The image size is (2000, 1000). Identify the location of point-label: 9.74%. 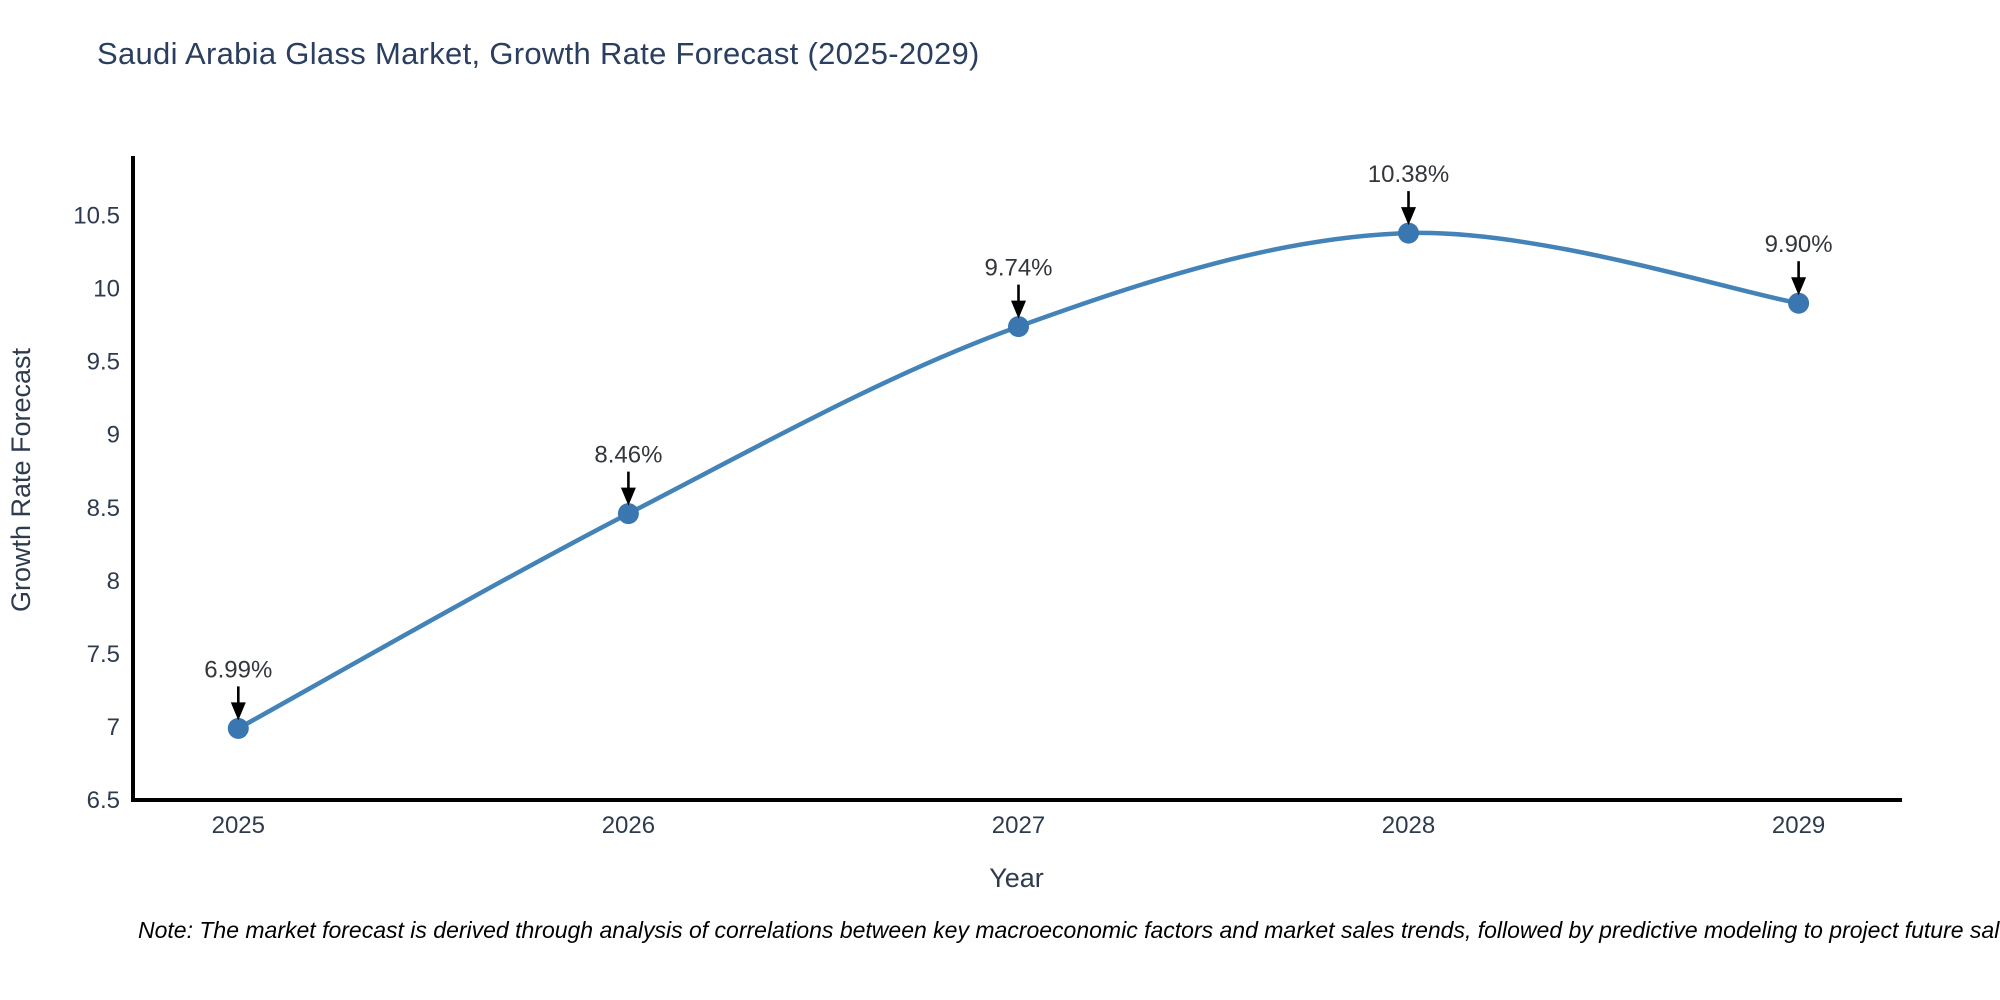
(1018, 268).